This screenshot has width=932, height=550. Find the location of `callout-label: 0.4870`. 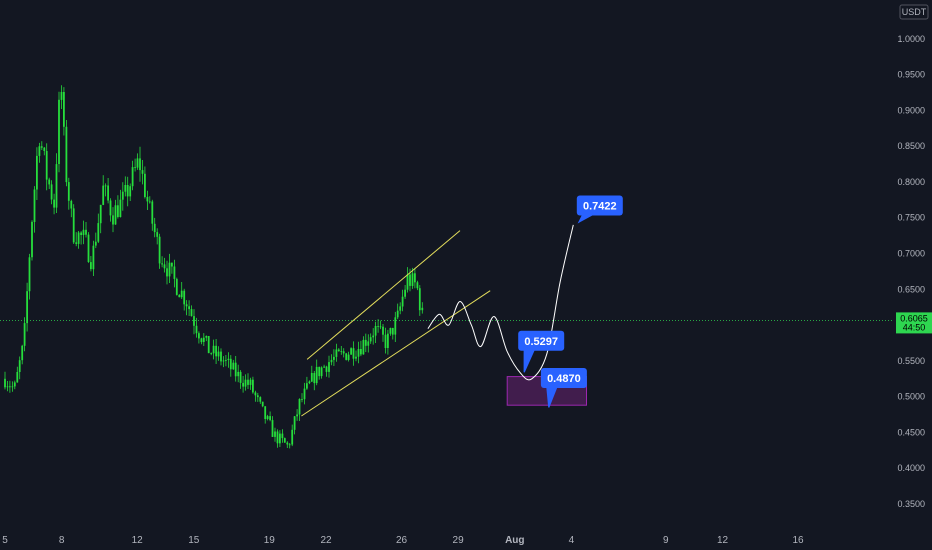

callout-label: 0.4870 is located at coordinates (564, 379).